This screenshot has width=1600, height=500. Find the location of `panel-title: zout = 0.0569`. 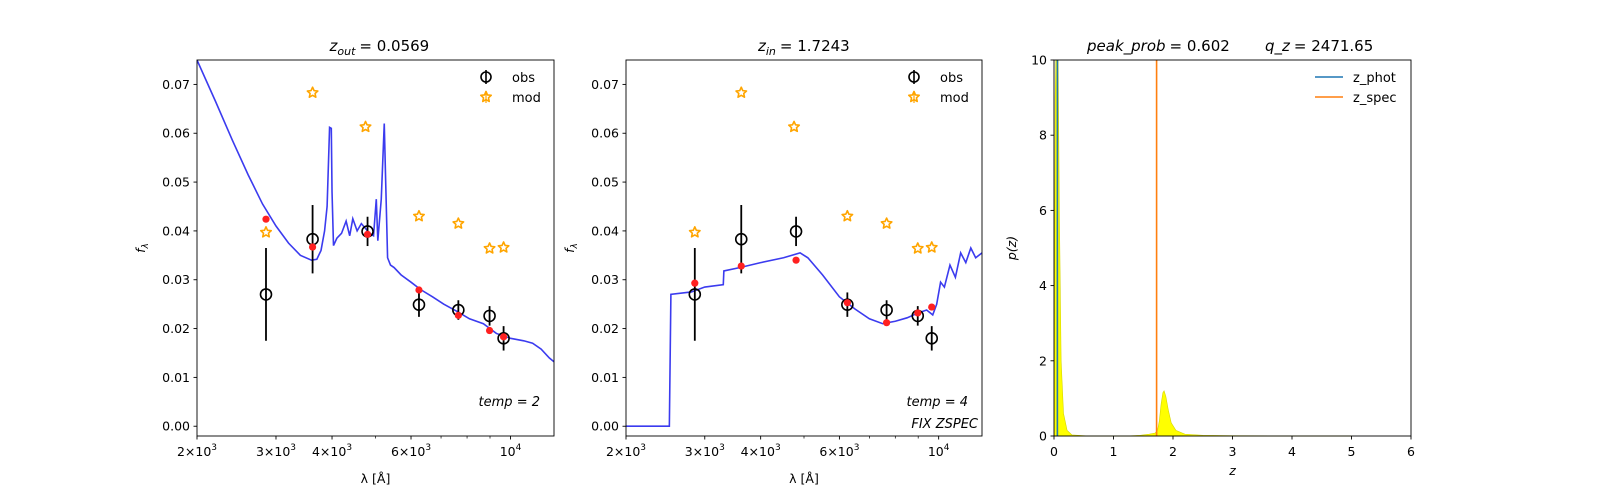

panel-title: zout = 0.0569 is located at coordinates (379, 47).